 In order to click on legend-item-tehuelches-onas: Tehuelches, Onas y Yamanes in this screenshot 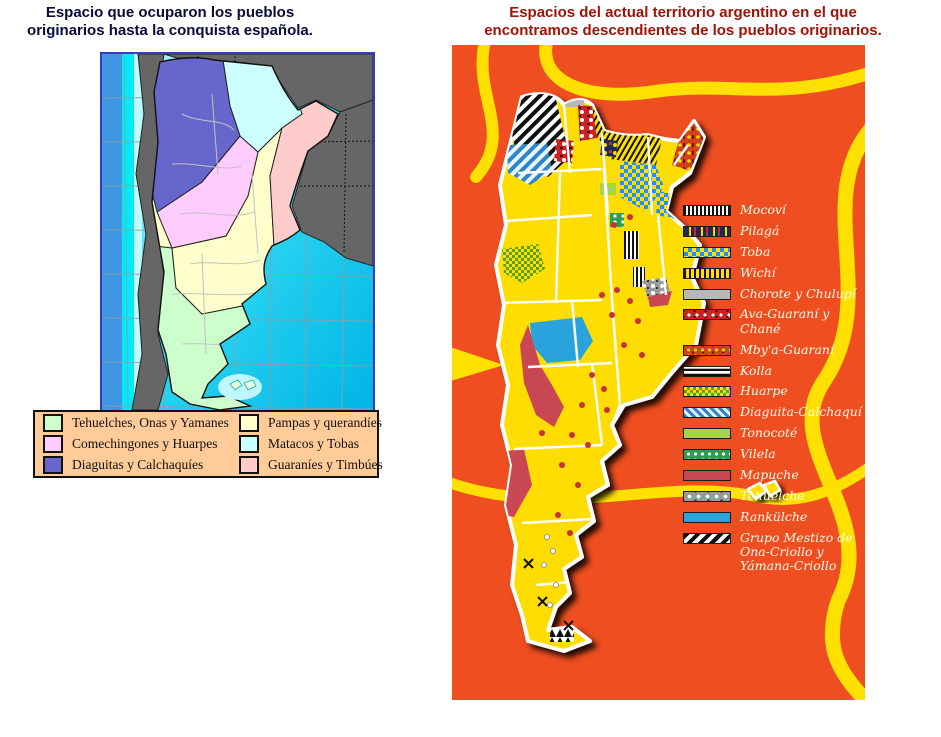, I will do `click(141, 423)`.